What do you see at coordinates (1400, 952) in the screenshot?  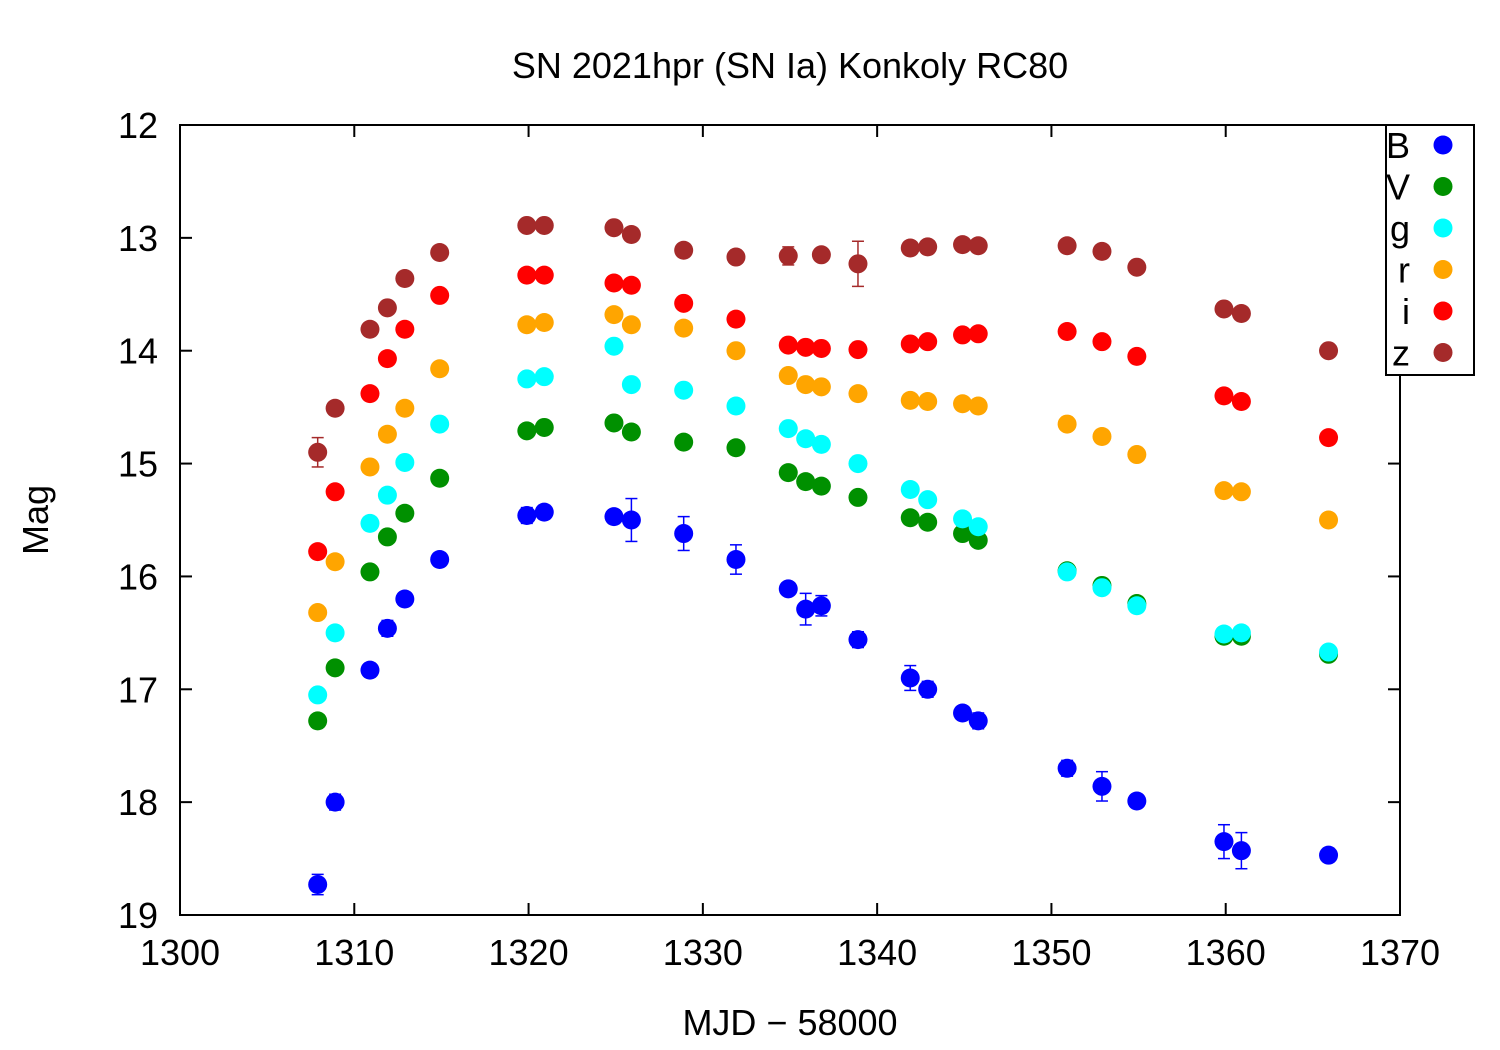 I see `x-tick-label: 1370` at bounding box center [1400, 952].